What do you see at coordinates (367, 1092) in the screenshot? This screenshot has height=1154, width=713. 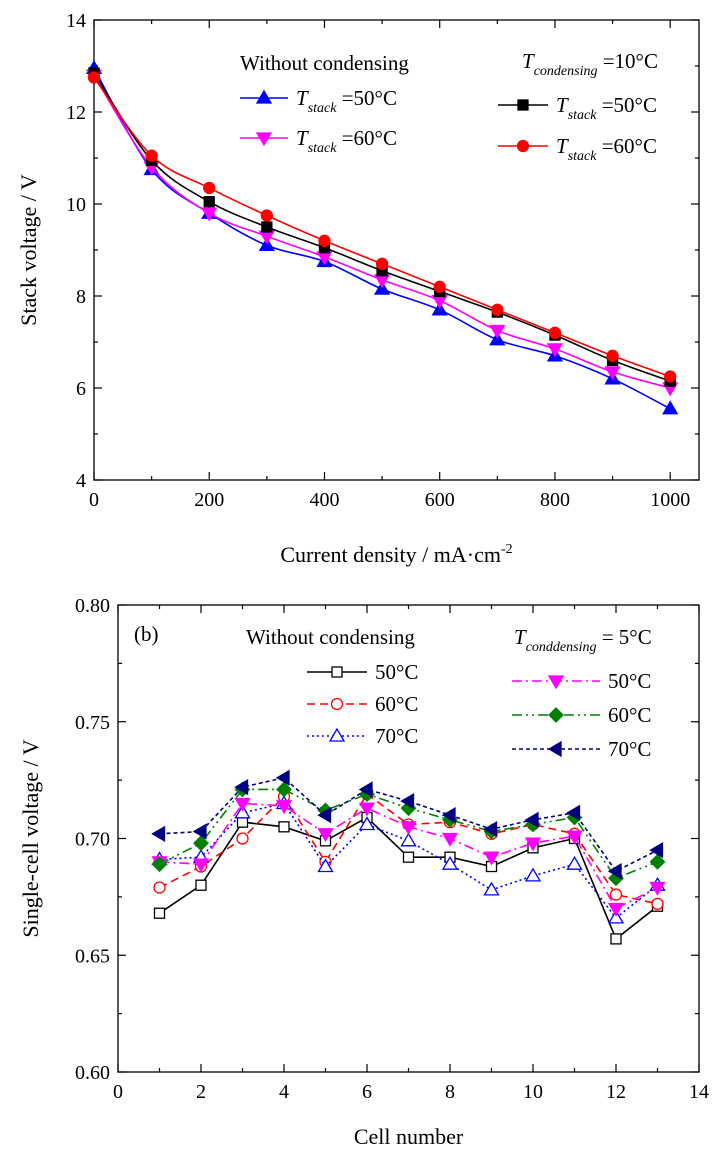 I see `x-tick-label: 6` at bounding box center [367, 1092].